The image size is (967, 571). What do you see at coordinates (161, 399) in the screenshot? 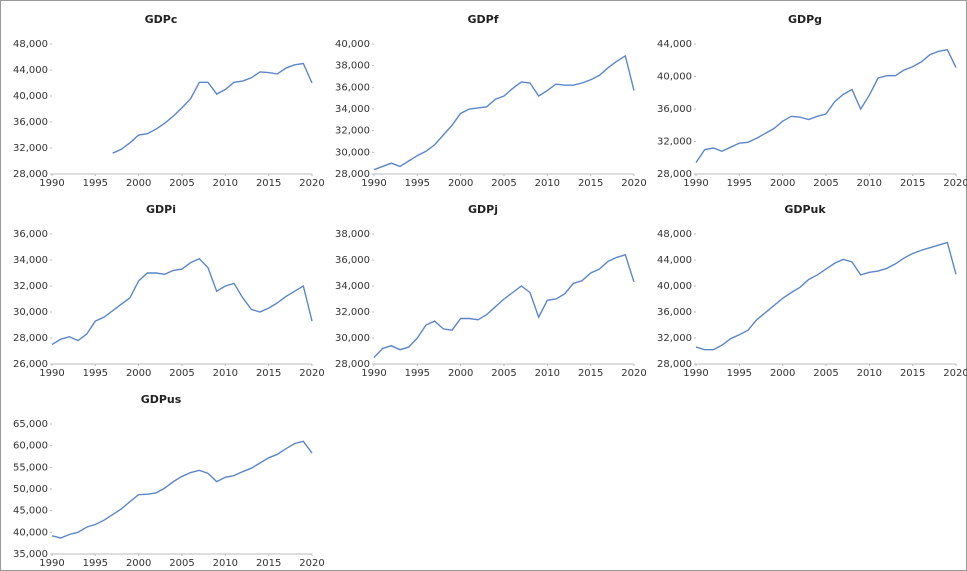
I see `chart-title: GDPus` at bounding box center [161, 399].